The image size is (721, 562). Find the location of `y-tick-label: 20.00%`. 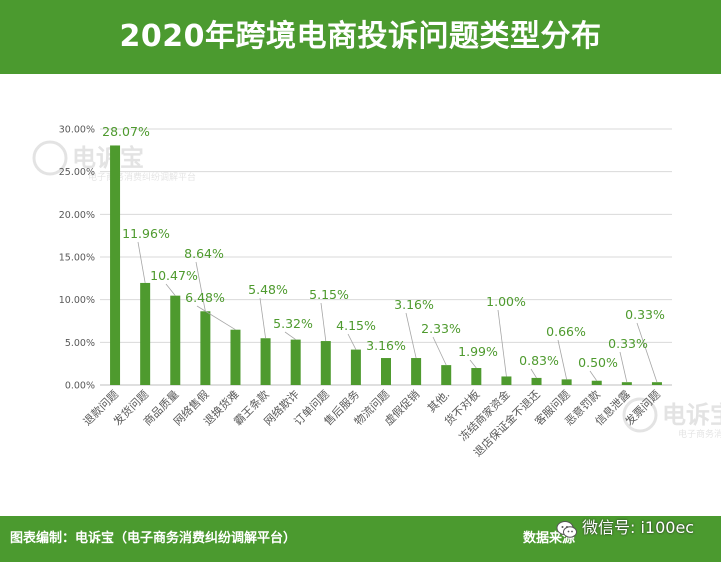

y-tick-label: 20.00% is located at coordinates (77, 215).